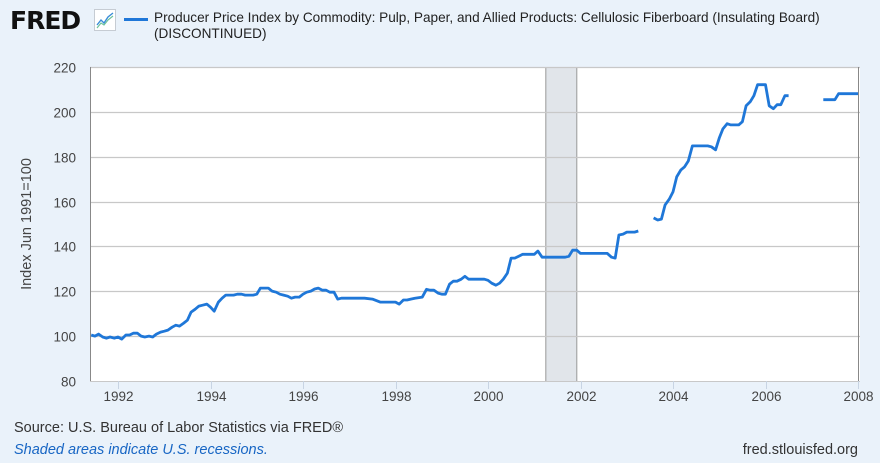  Describe the element at coordinates (64, 225) in the screenshot. I see `y-tick-labels: 80 100 120 140 160 180 200 220` at that location.